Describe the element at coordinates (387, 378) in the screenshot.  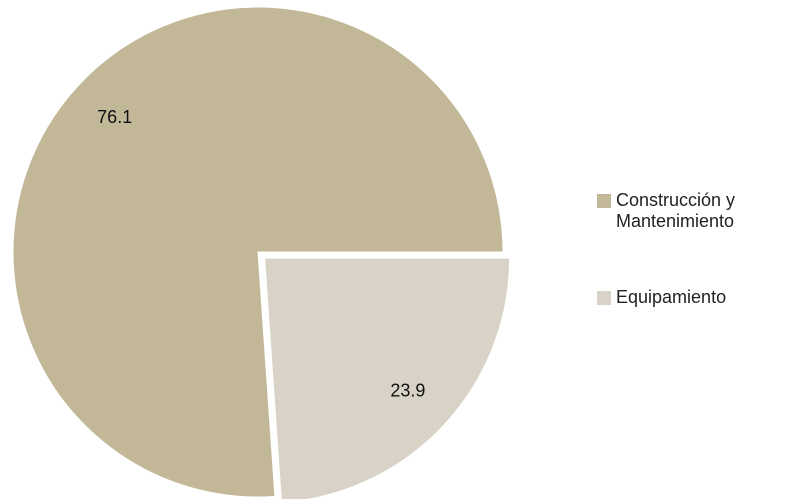
I see `pie-slice` at that location.